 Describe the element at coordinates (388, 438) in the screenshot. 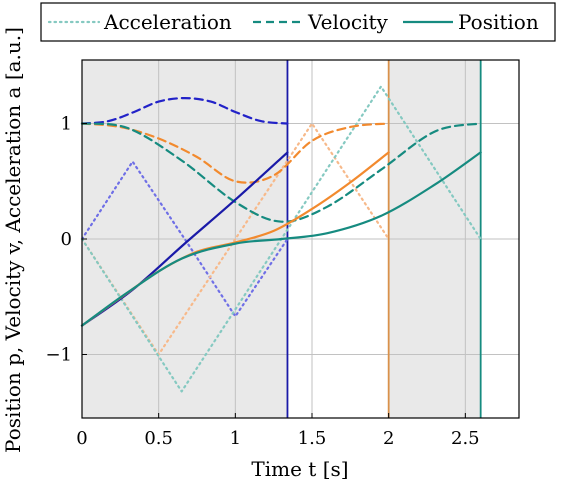

I see `x-tick-label-4: 2` at that location.